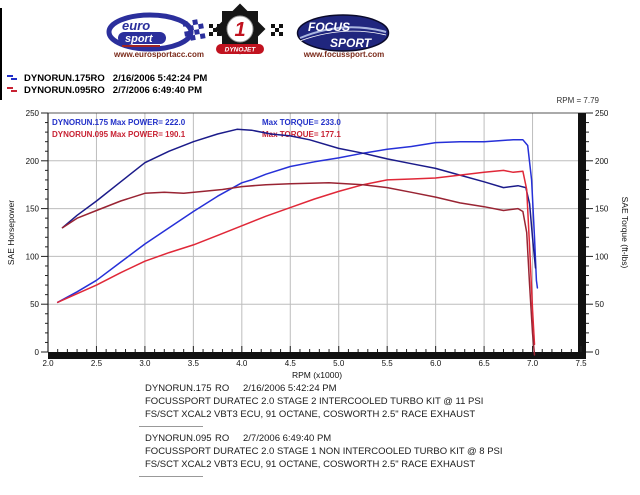 Image resolution: width=640 pixels, height=495 pixels. Describe the element at coordinates (37, 352) in the screenshot. I see `y-tick-label-left: 0` at that location.